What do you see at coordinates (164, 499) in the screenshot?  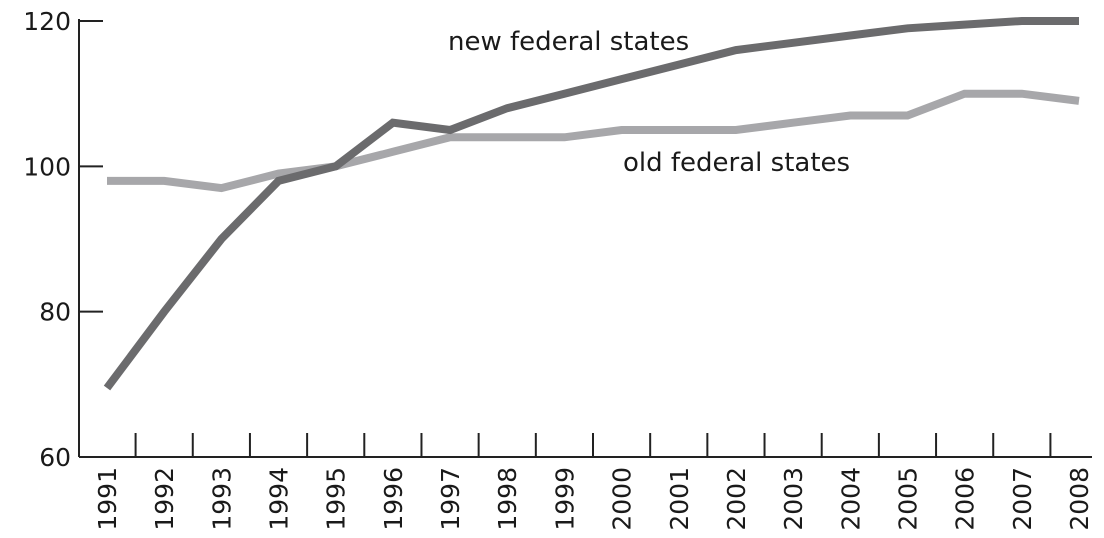 I see `x-tick-label: 1992` at bounding box center [164, 499].